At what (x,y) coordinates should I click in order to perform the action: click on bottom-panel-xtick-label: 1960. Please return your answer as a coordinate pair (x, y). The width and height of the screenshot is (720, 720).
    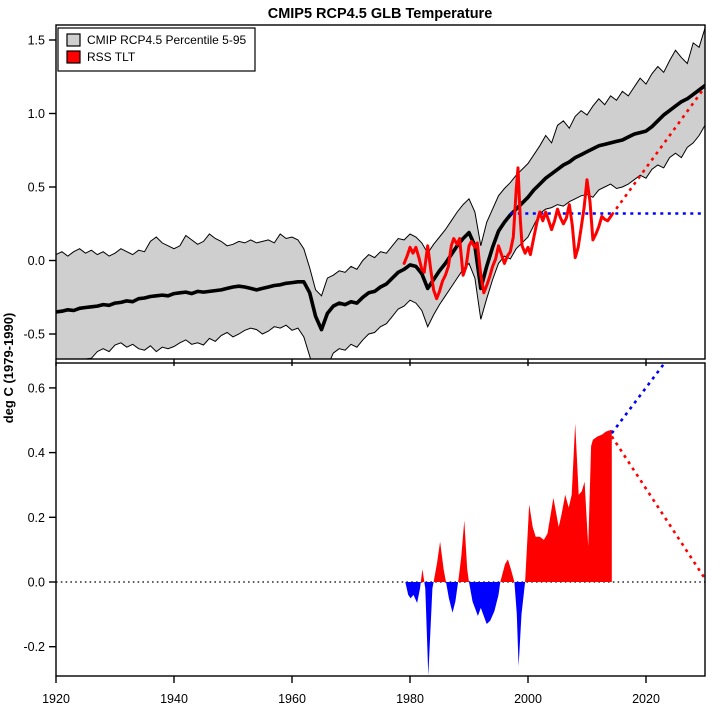
    Looking at the image, I should click on (292, 699).